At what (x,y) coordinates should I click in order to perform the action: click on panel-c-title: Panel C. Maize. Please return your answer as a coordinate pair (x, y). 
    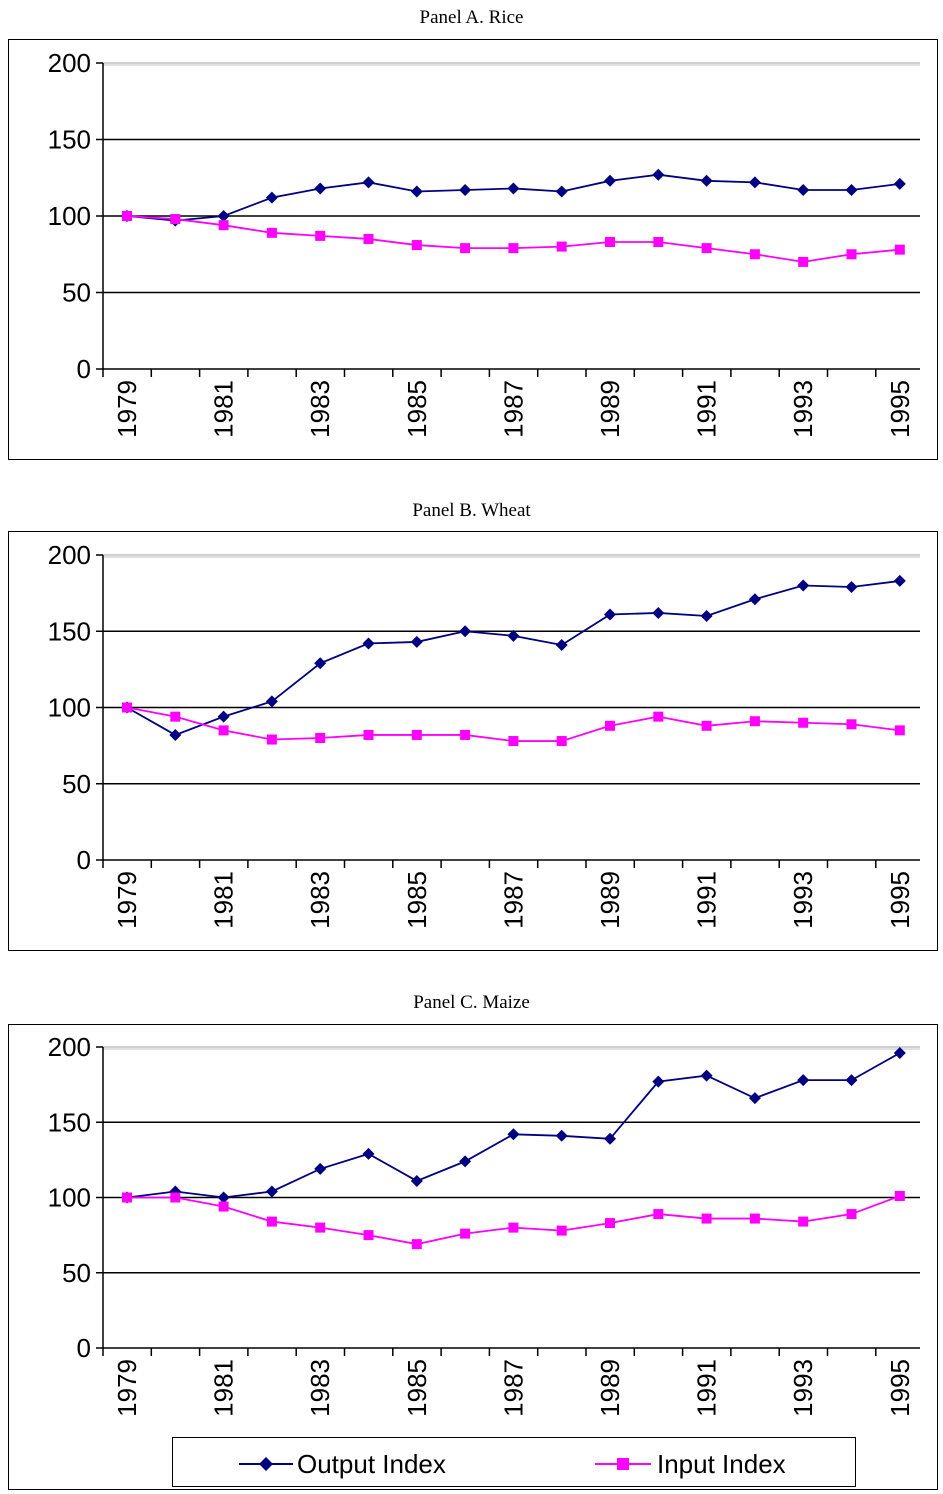
    Looking at the image, I should click on (471, 1002).